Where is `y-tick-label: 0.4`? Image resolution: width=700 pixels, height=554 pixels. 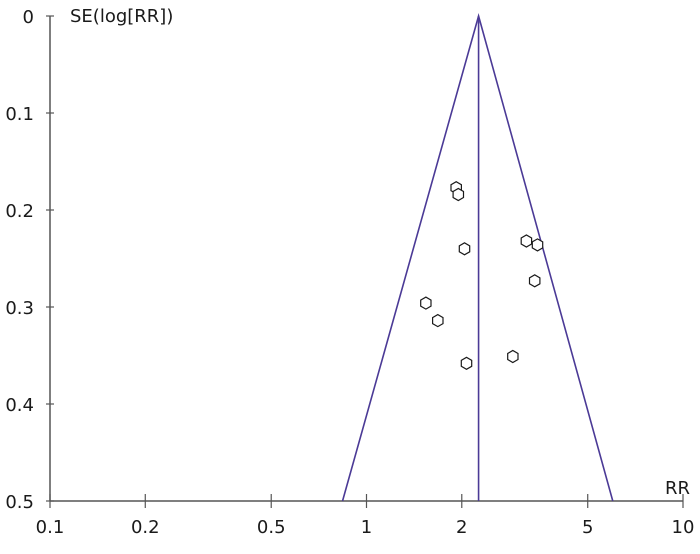
y-tick-label: 0.4 is located at coordinates (19, 405).